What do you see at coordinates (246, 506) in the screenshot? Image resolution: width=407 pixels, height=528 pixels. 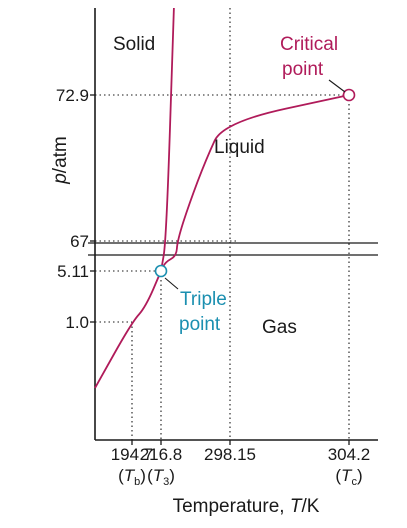 I see `x-axis-label: Temperature, T/K` at bounding box center [246, 506].